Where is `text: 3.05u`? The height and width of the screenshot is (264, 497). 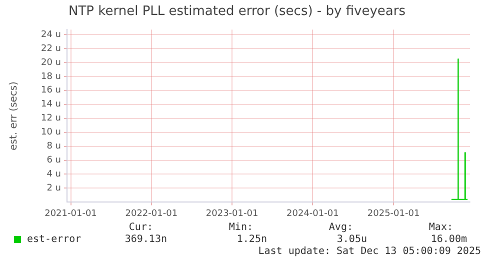
text: 3.05u is located at coordinates (351, 239).